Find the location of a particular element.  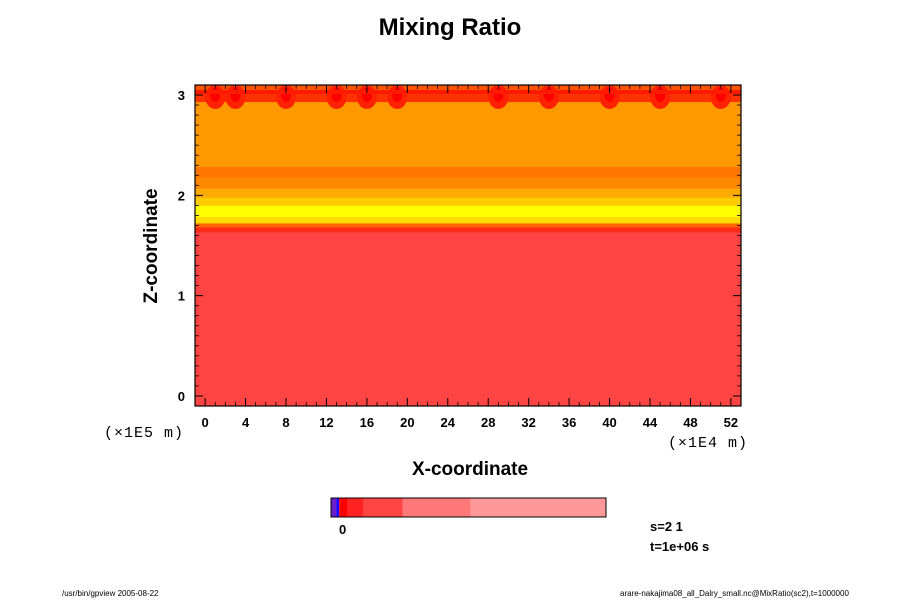

time-info: t=1e+06 s is located at coordinates (680, 546).